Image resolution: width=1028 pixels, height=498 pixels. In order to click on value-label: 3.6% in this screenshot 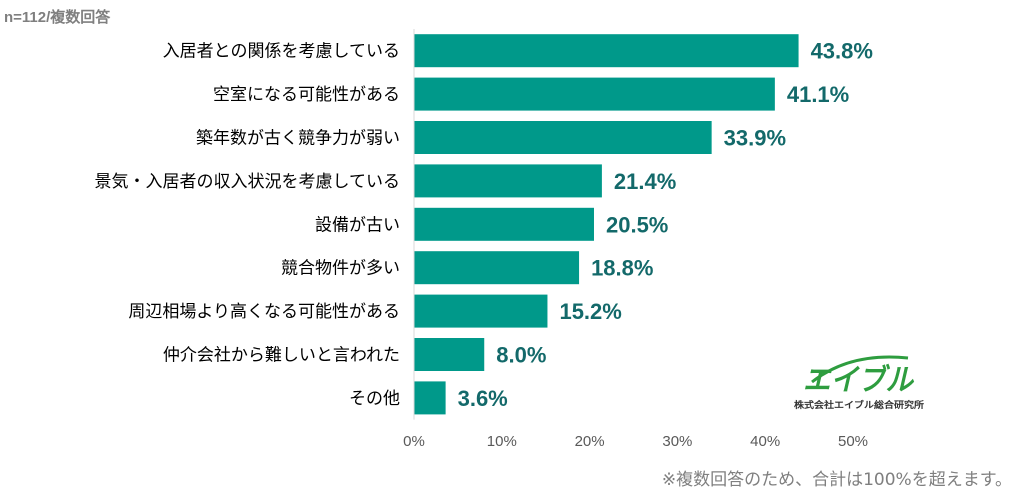, I will do `click(483, 398)`.